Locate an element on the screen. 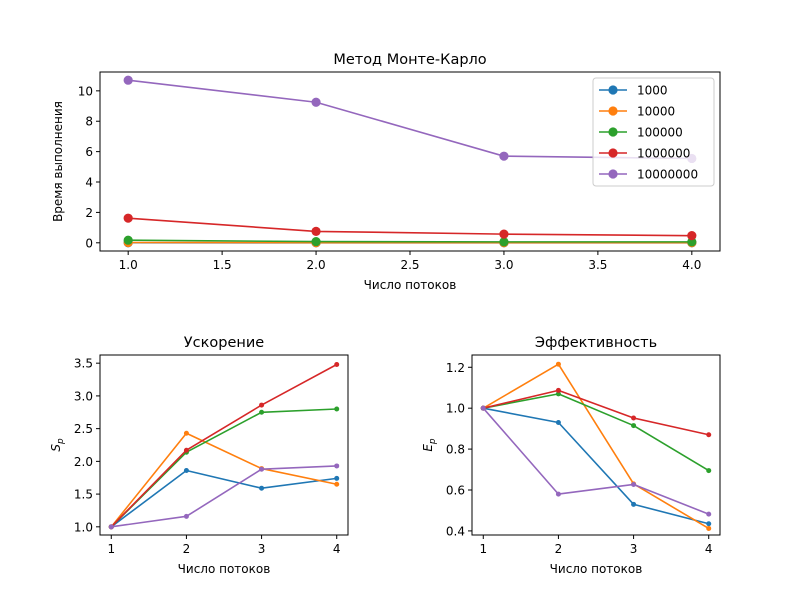 The image size is (800, 604). speedup-x-tick-label: 2 is located at coordinates (187, 549).